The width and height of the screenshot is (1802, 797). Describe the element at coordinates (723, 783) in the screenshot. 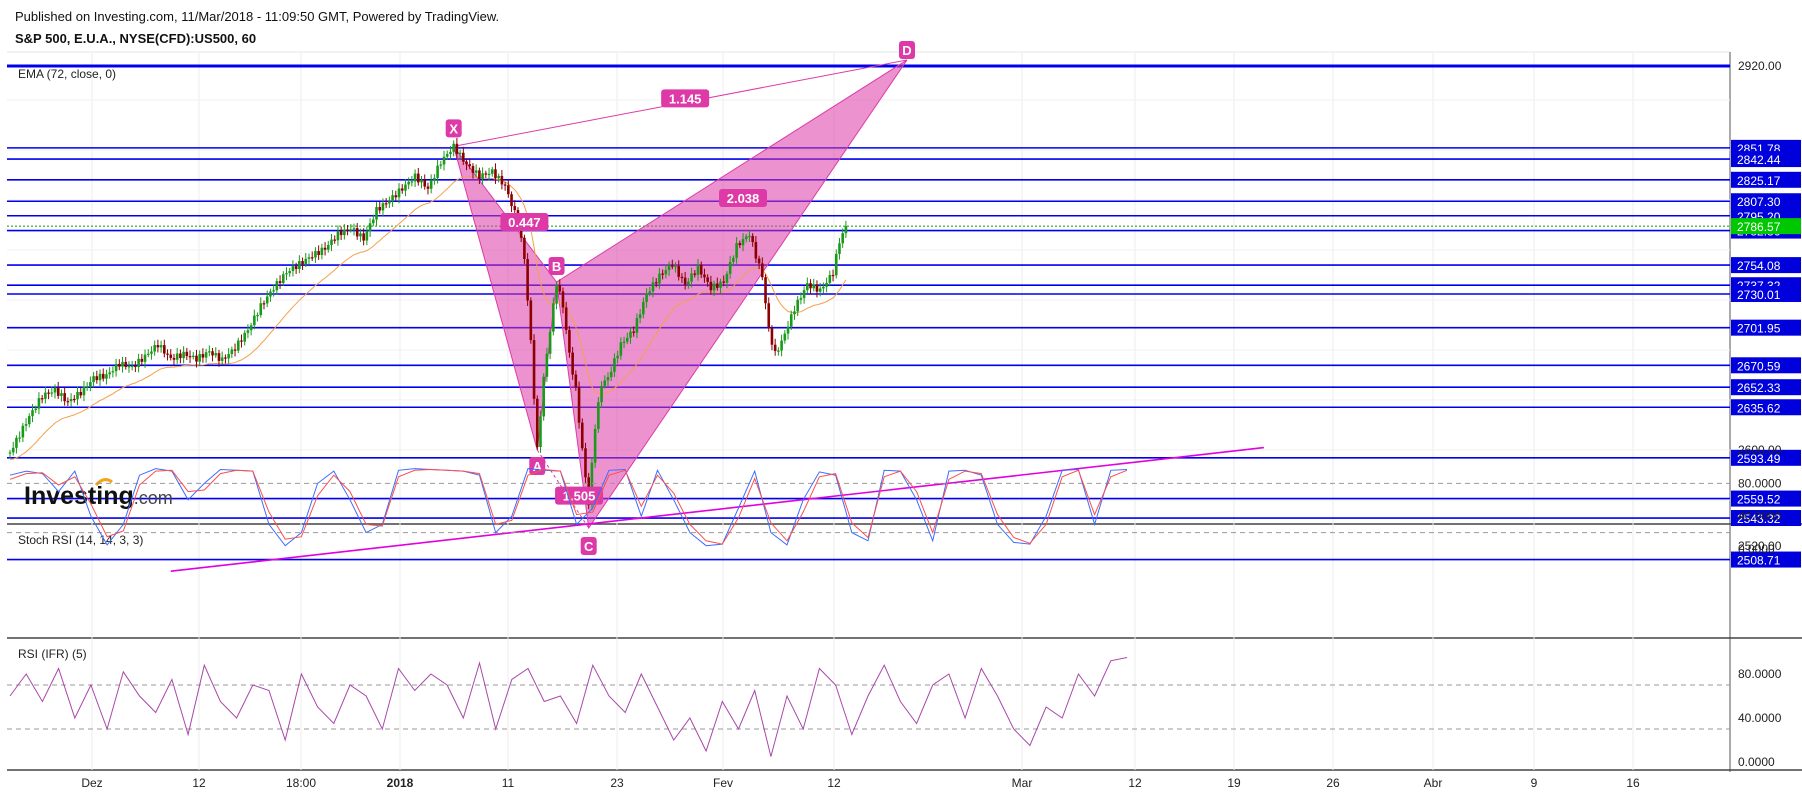

I see `time-tick-label: Fev` at that location.